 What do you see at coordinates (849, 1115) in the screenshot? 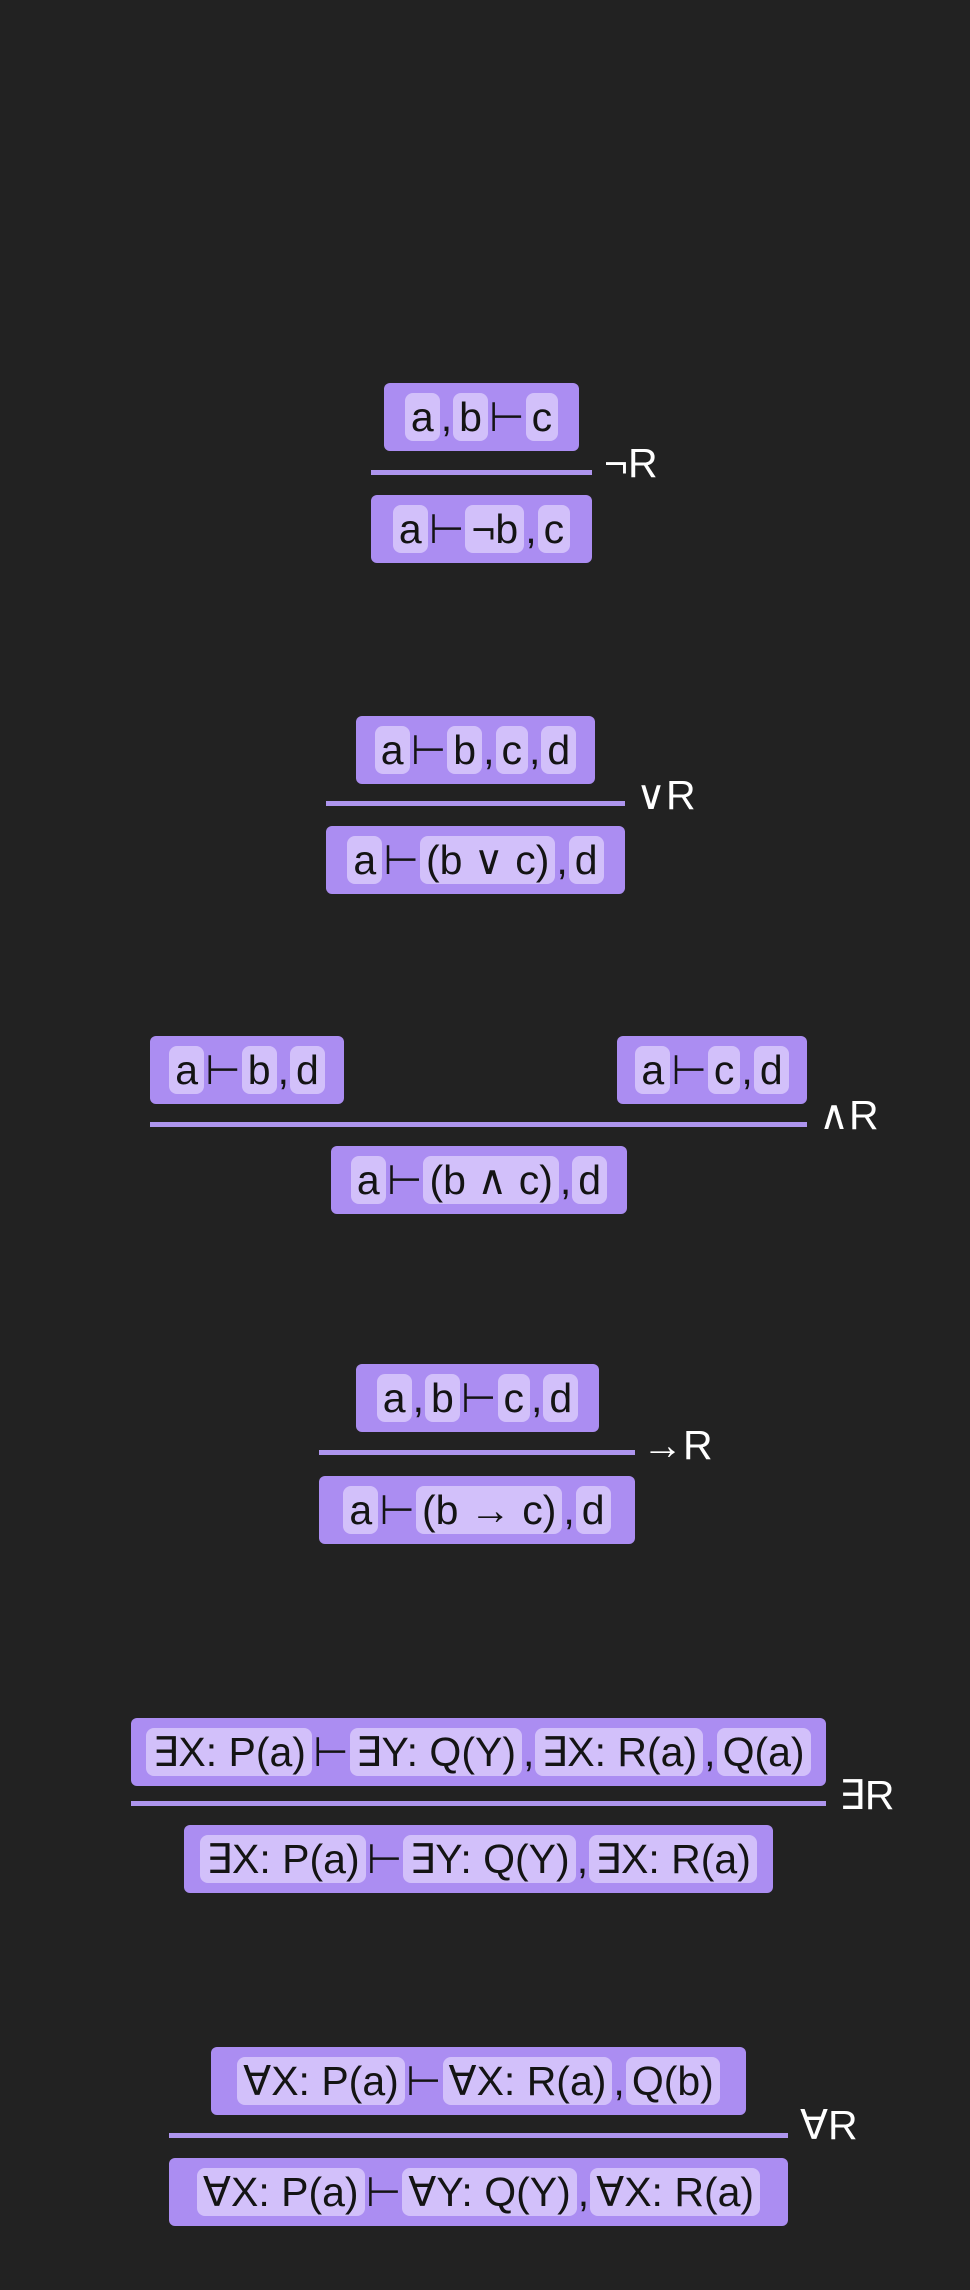
I see `rule-name-label: ∧R` at bounding box center [849, 1115].